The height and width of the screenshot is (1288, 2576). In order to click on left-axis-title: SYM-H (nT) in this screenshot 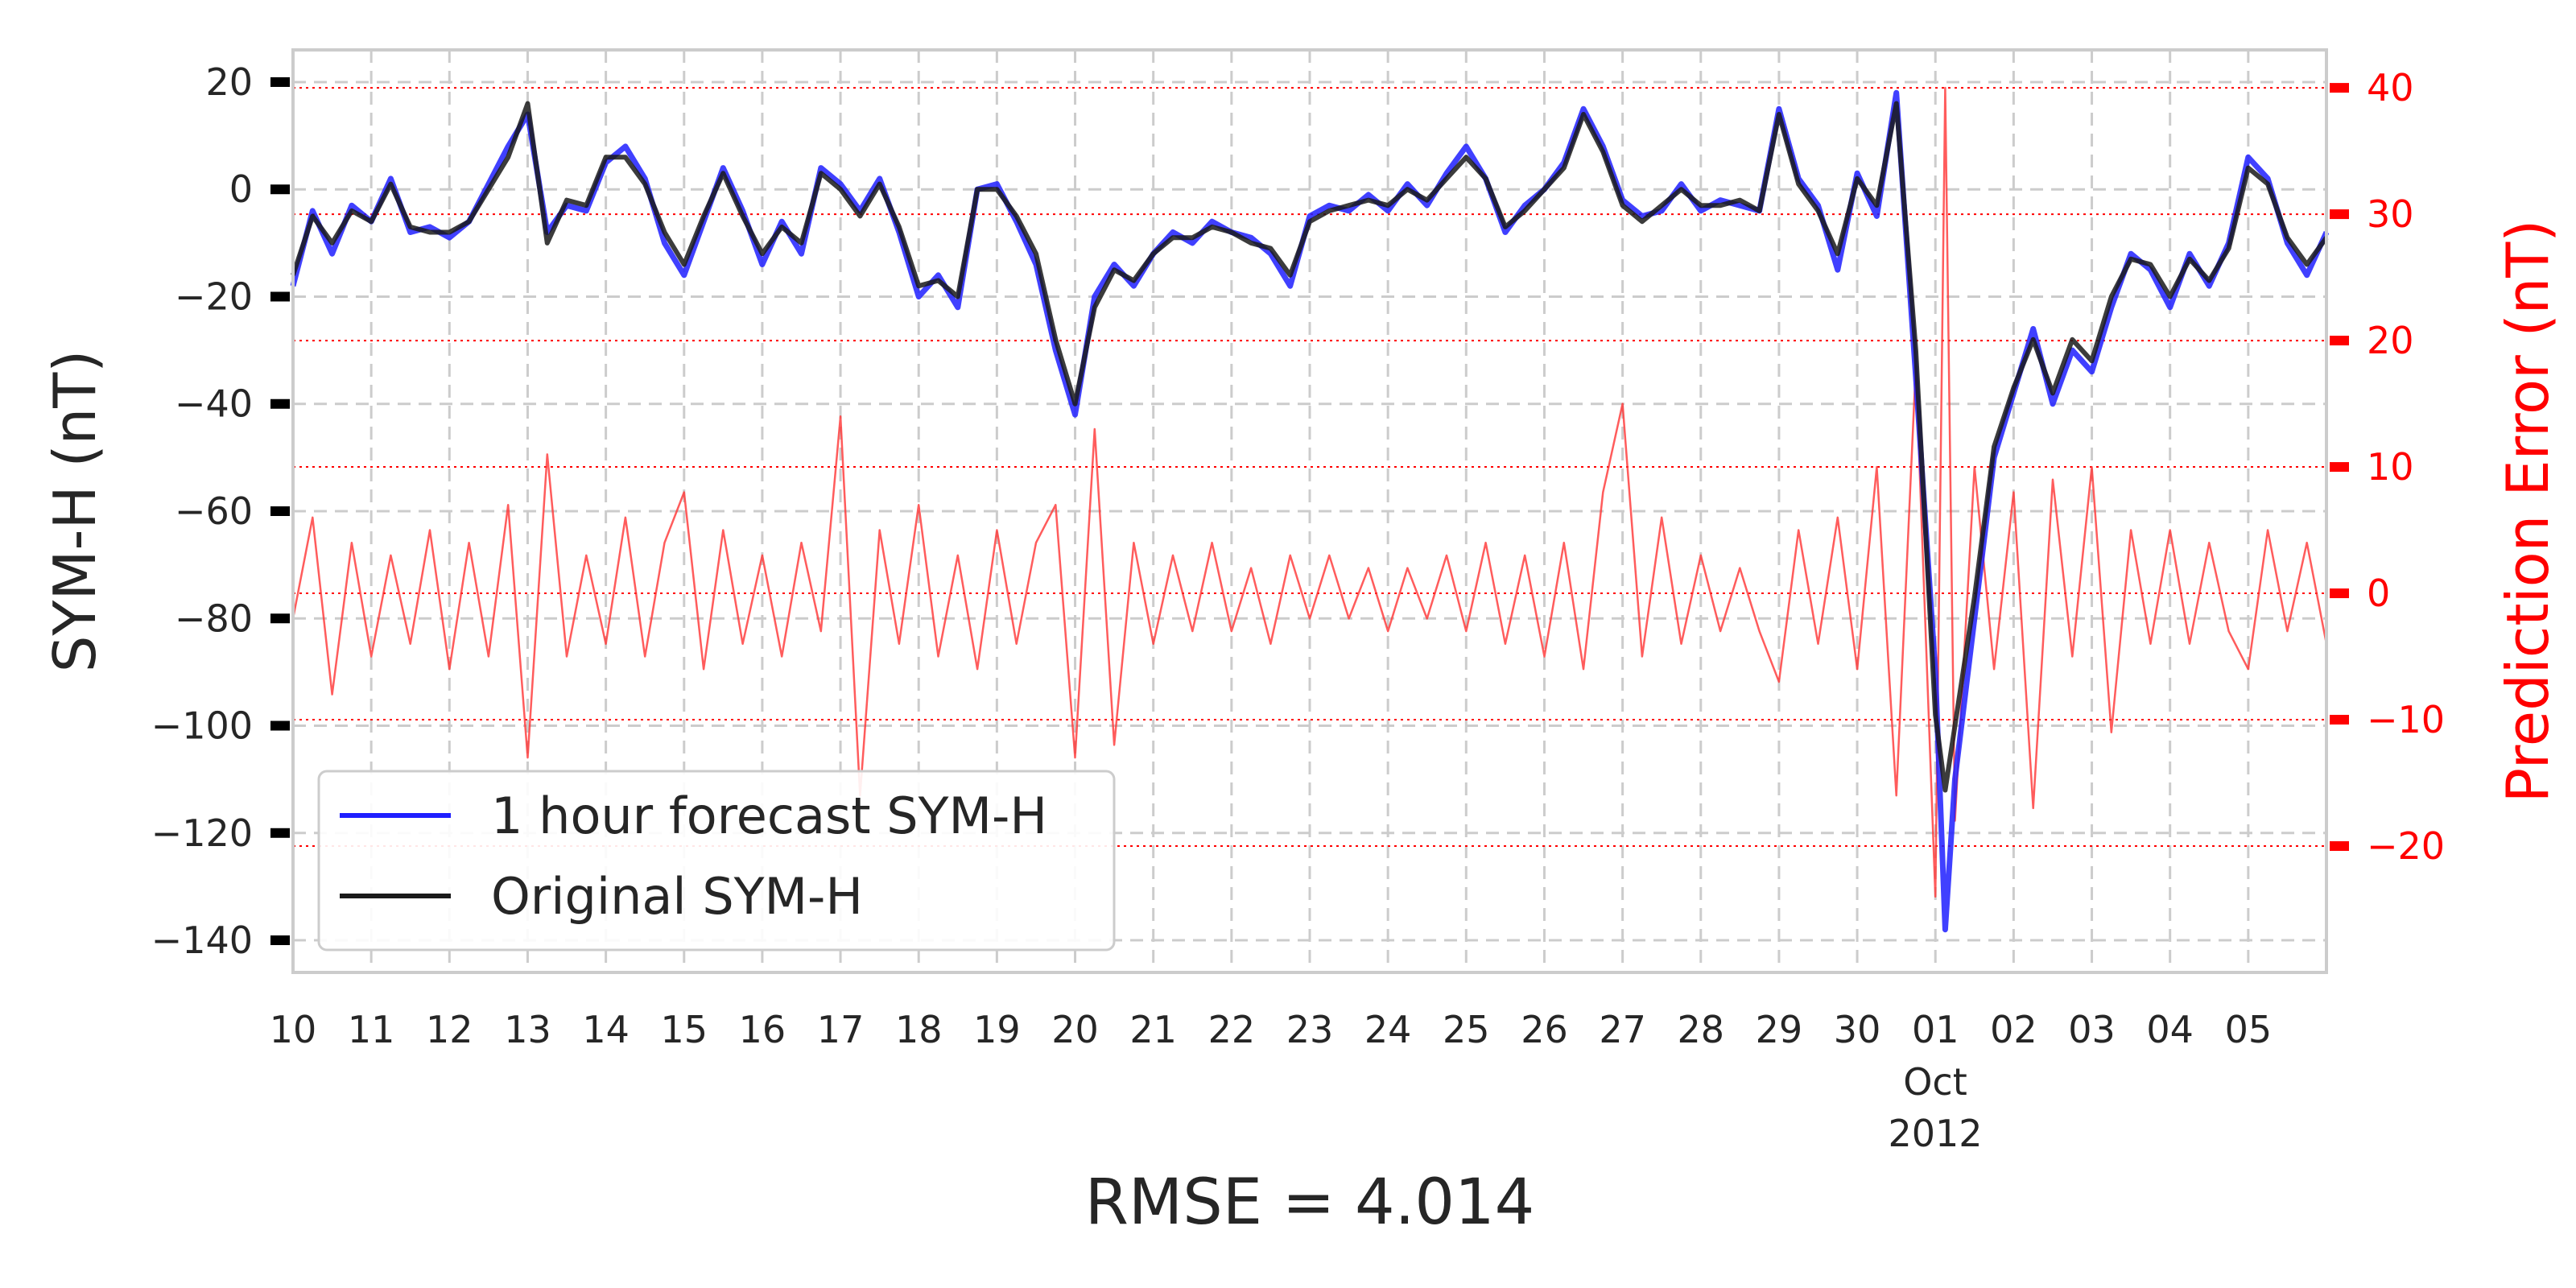, I will do `click(75, 511)`.